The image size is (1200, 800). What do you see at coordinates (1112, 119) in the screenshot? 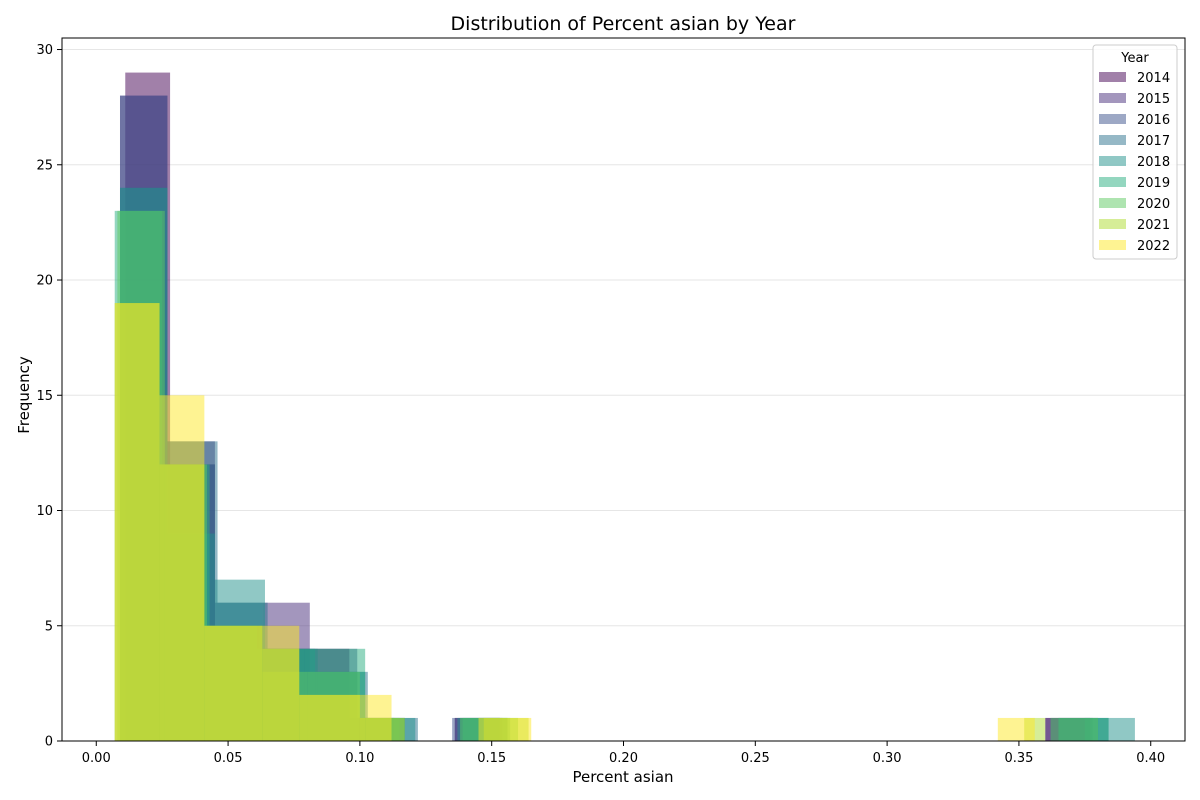
I see `legend-swatch-2016` at bounding box center [1112, 119].